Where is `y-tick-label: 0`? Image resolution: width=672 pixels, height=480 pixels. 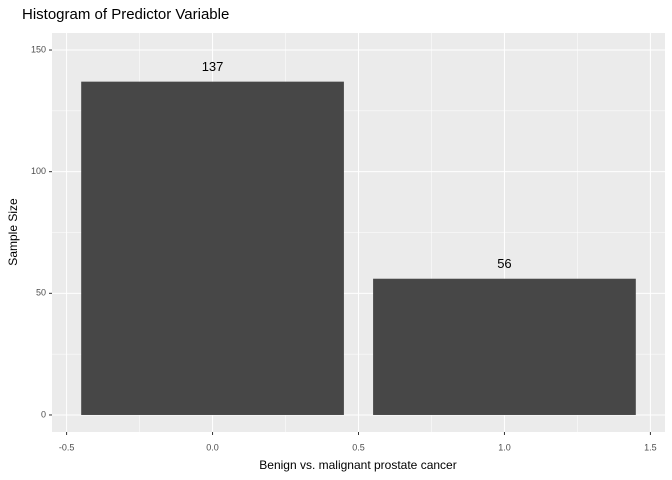 y-tick-label: 0 is located at coordinates (43, 414).